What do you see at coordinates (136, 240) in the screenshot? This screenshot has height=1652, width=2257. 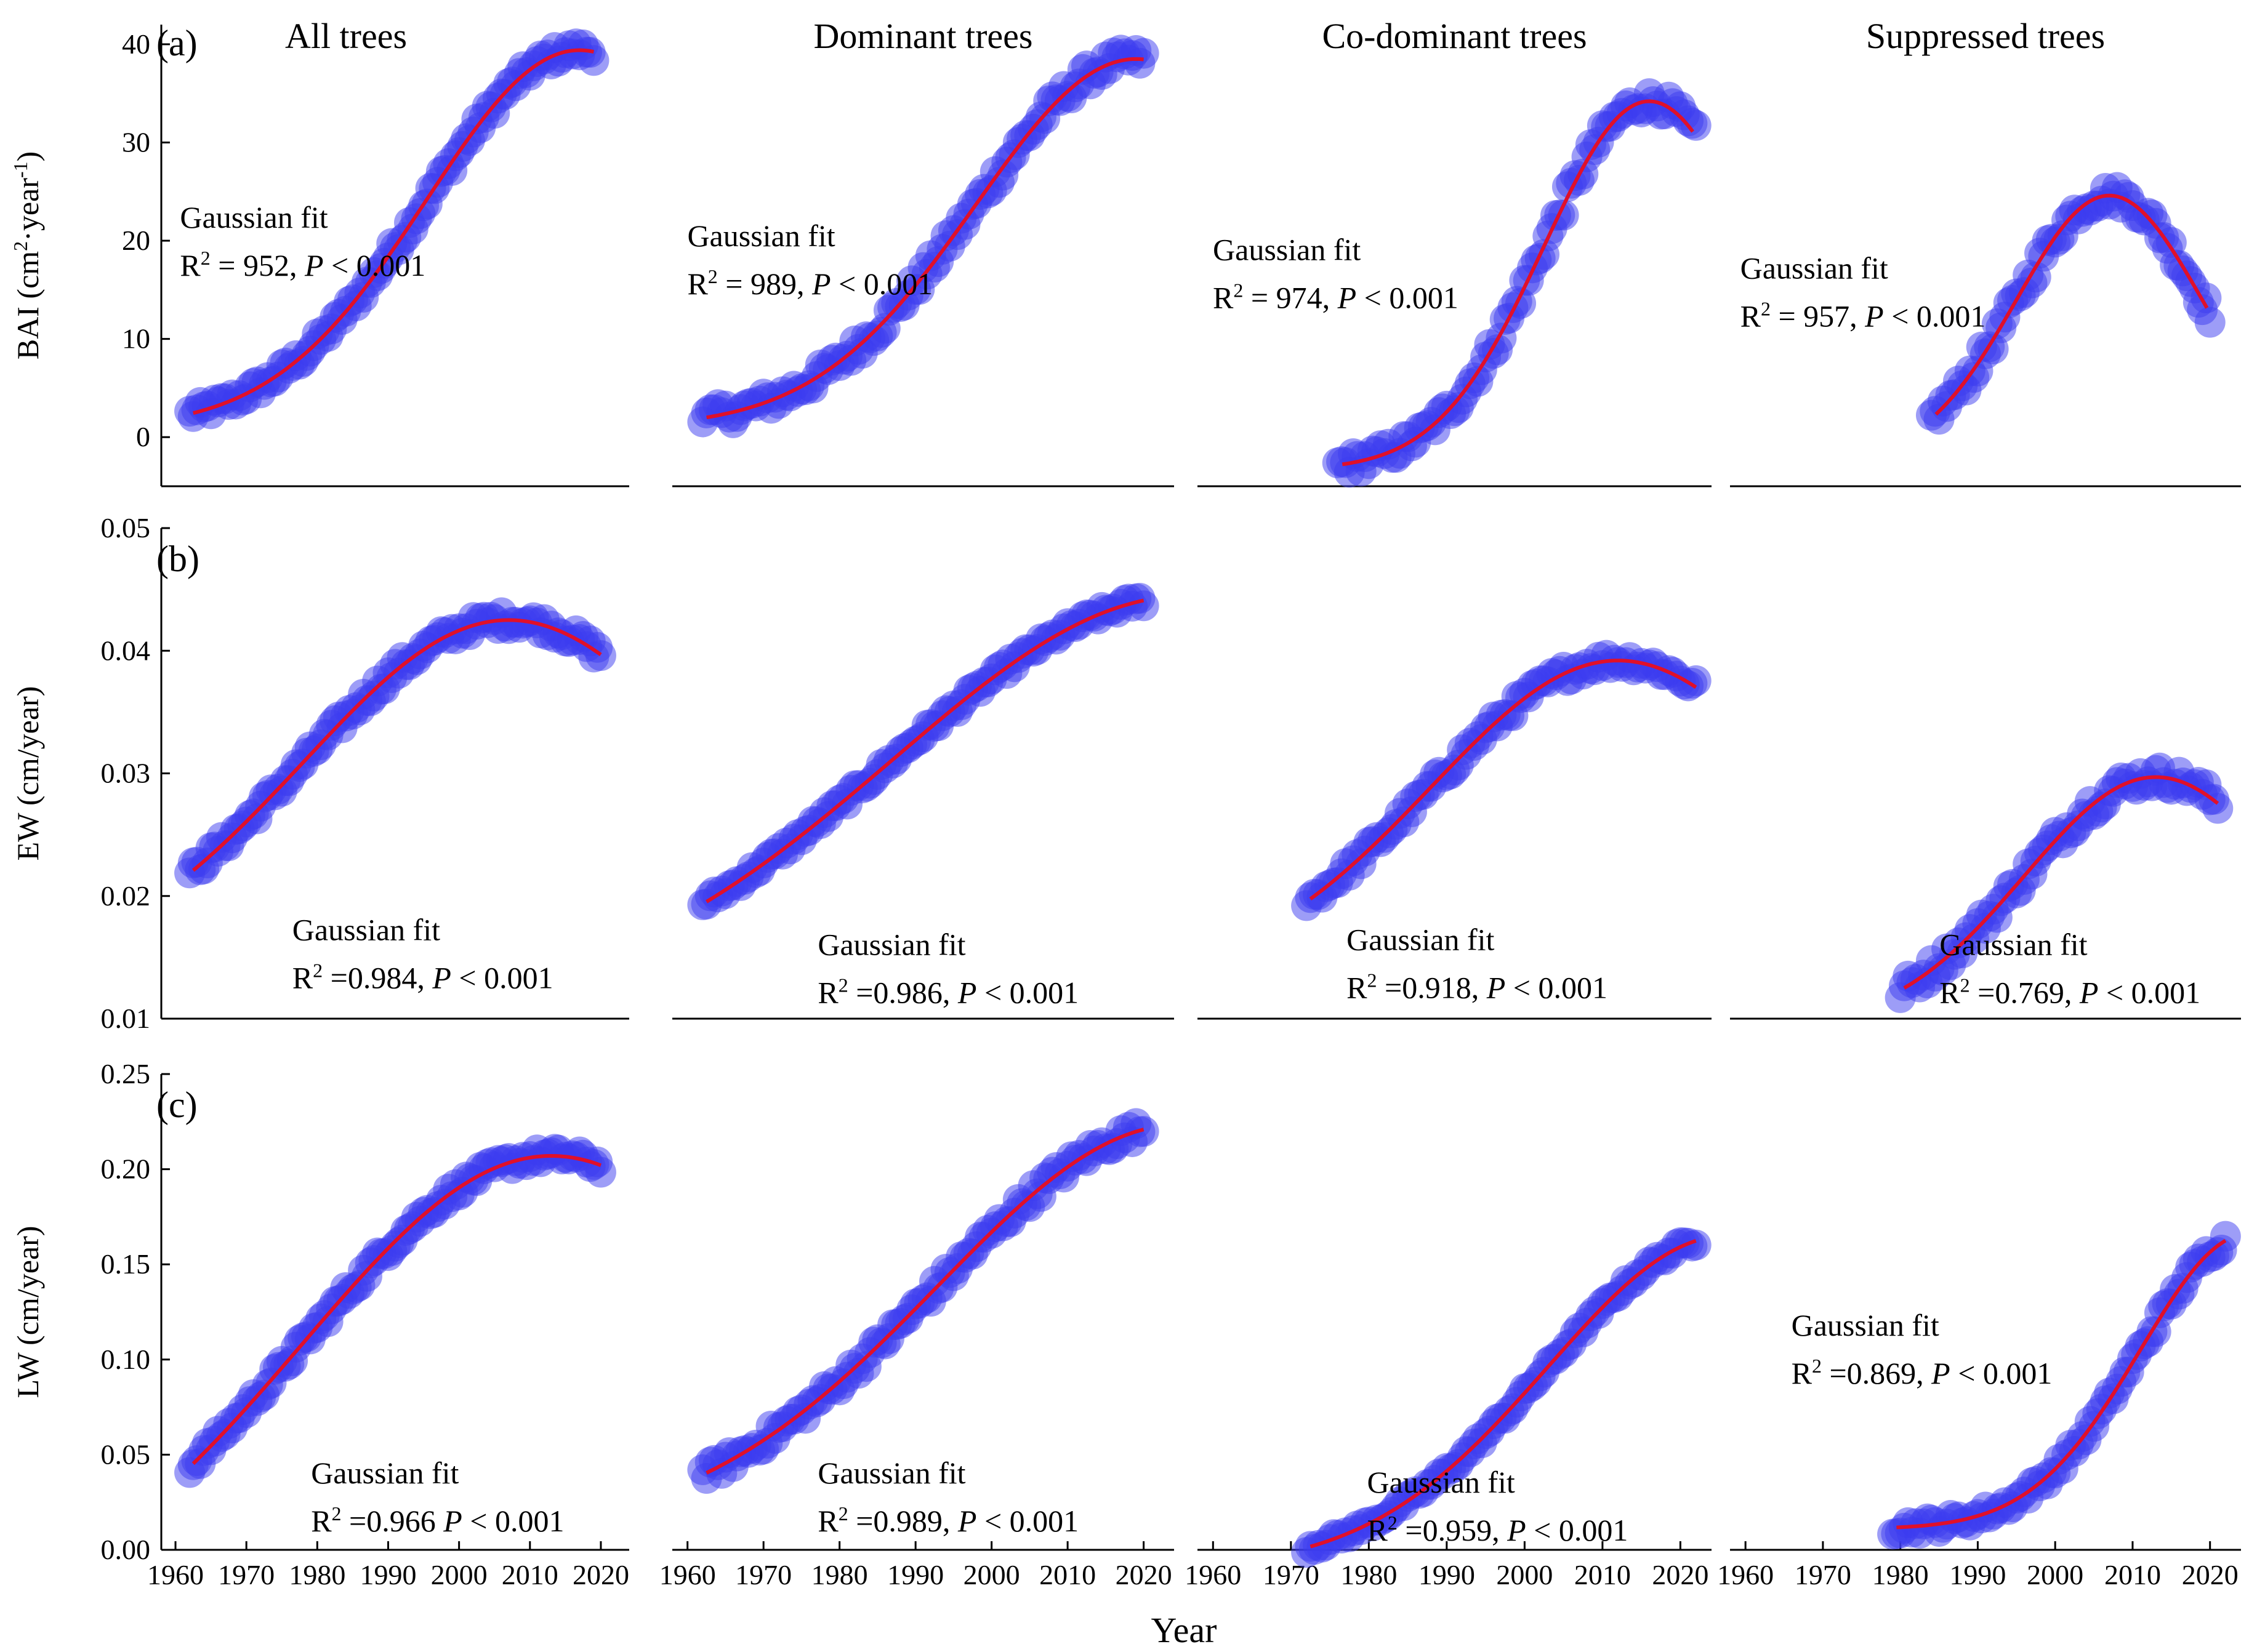 I see `y-tick-label: 20` at bounding box center [136, 240].